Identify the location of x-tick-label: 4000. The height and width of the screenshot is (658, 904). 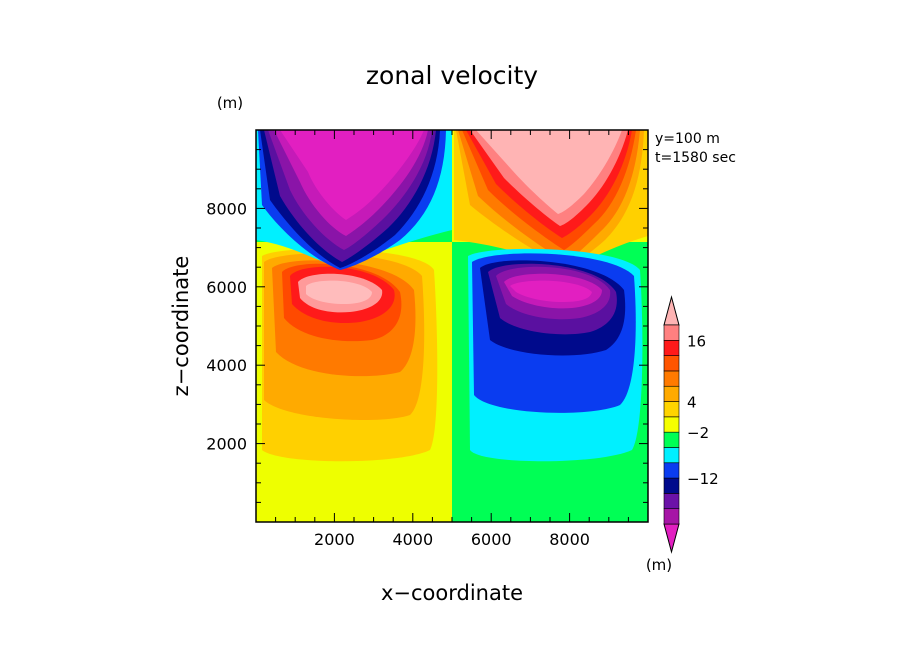
(412, 539).